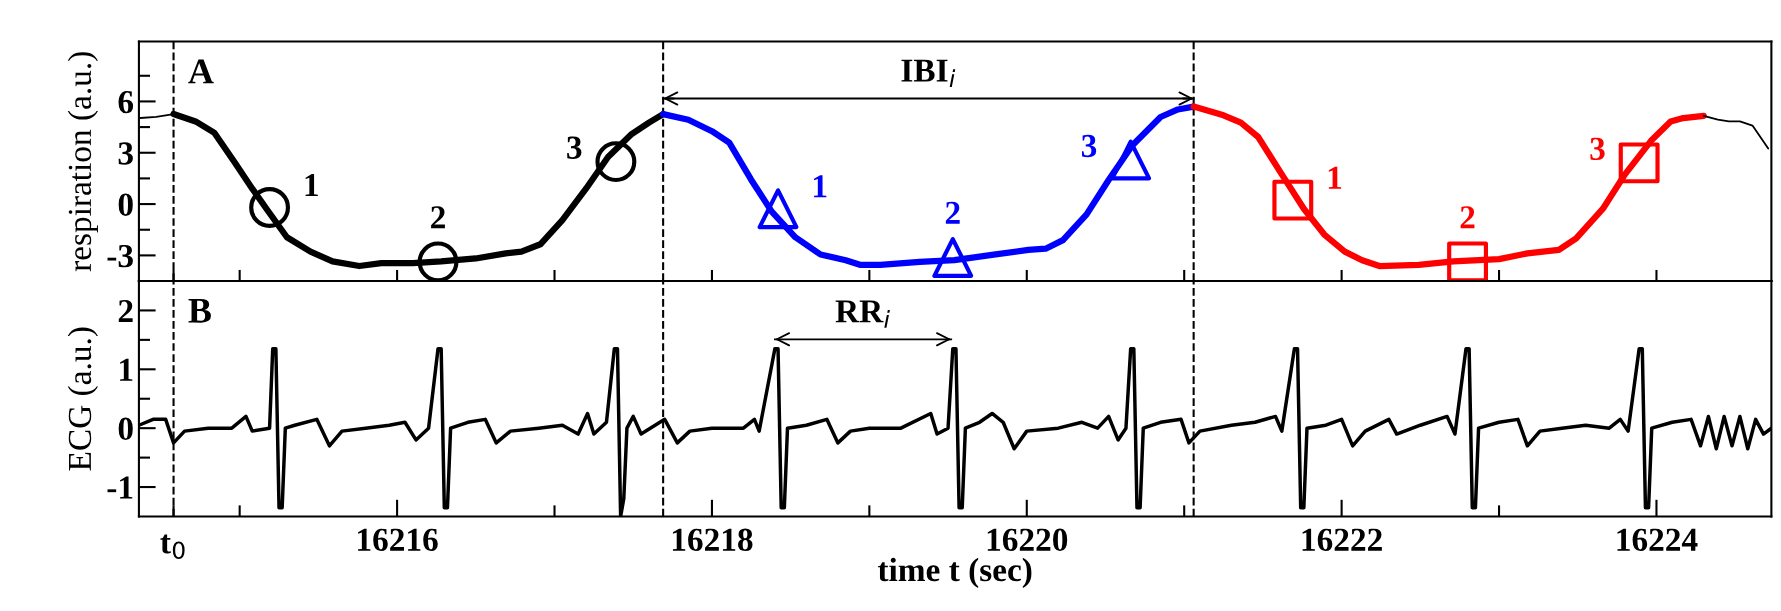 The width and height of the screenshot is (1781, 611). What do you see at coordinates (712, 540) in the screenshot?
I see `x-tick-label: 16218` at bounding box center [712, 540].